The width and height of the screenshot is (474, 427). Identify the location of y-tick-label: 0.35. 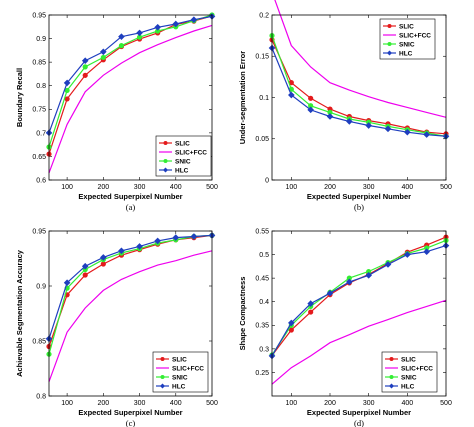
(262, 326).